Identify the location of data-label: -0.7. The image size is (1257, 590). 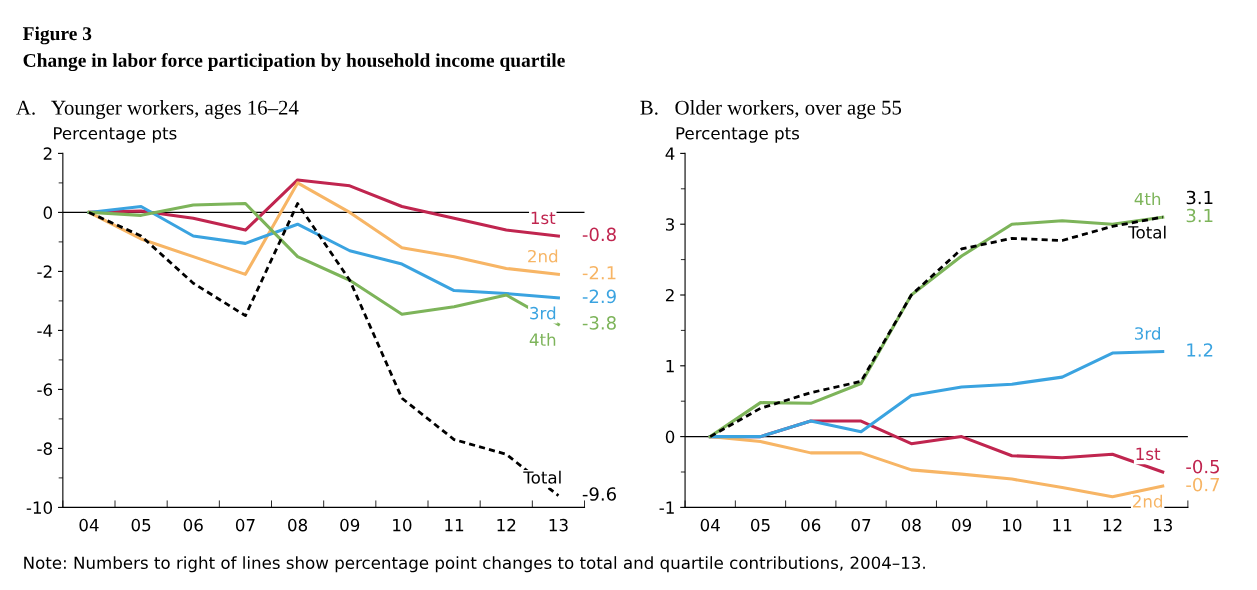
(1203, 484).